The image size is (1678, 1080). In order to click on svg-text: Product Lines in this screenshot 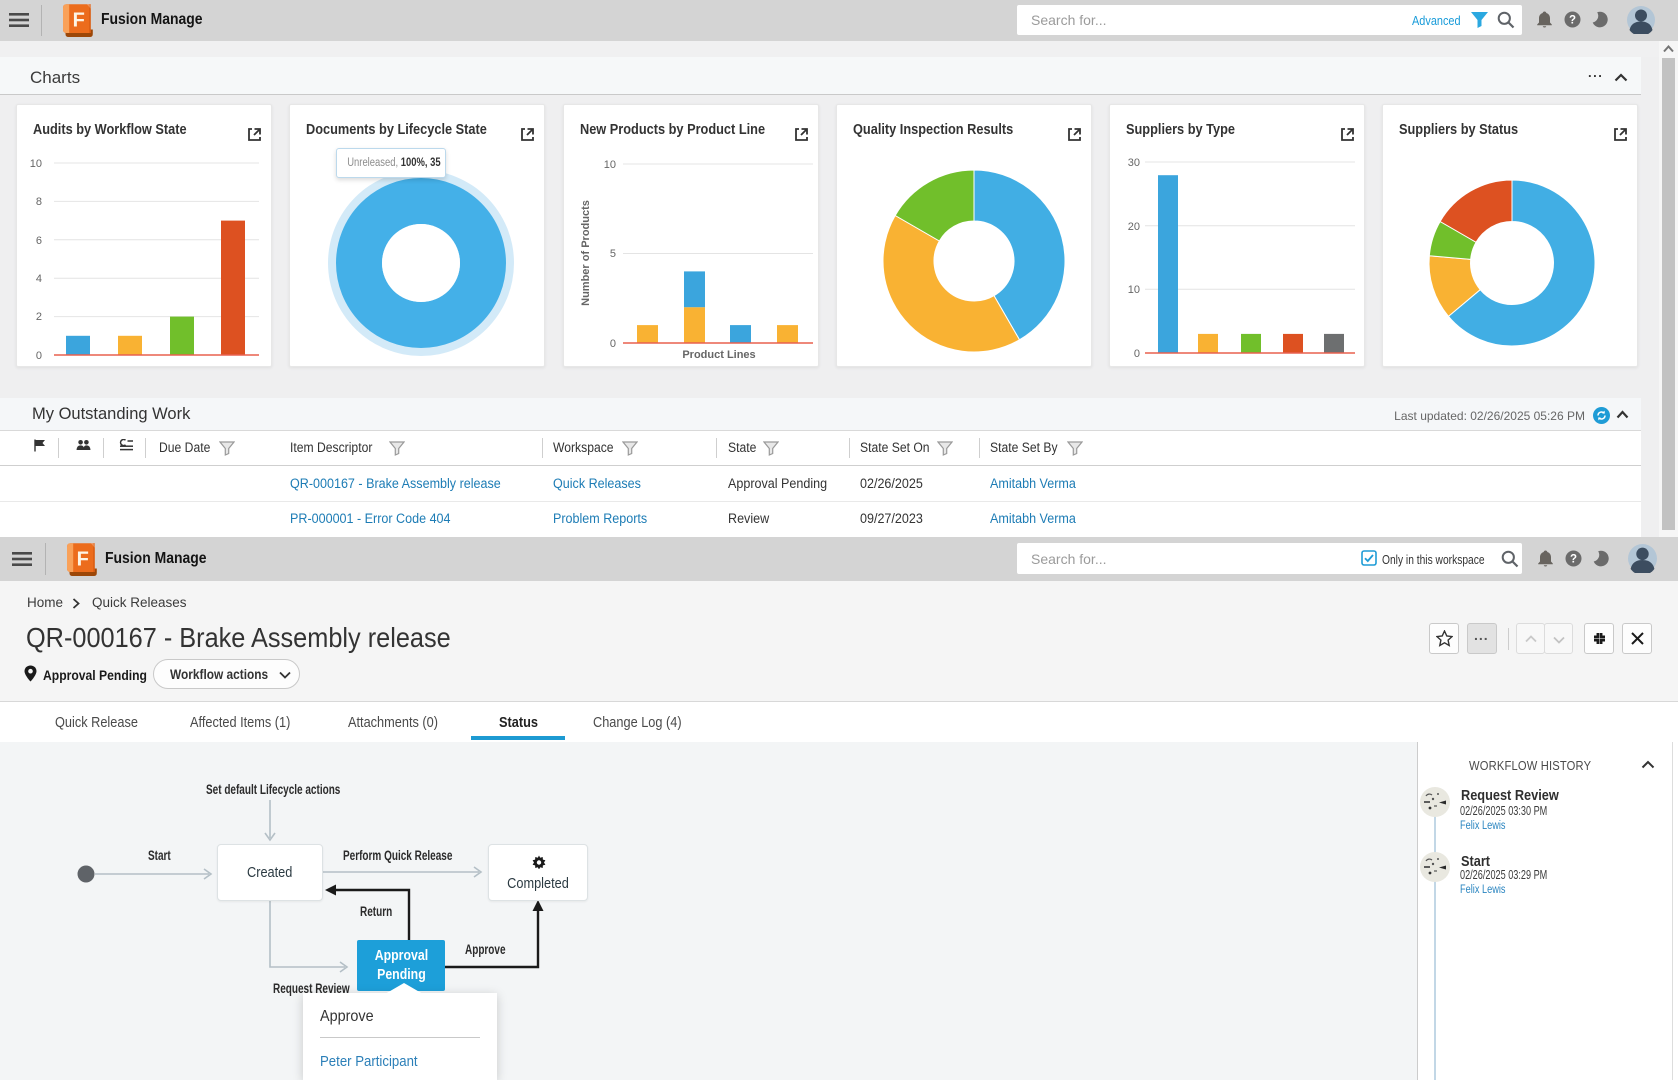, I will do `click(718, 355)`.